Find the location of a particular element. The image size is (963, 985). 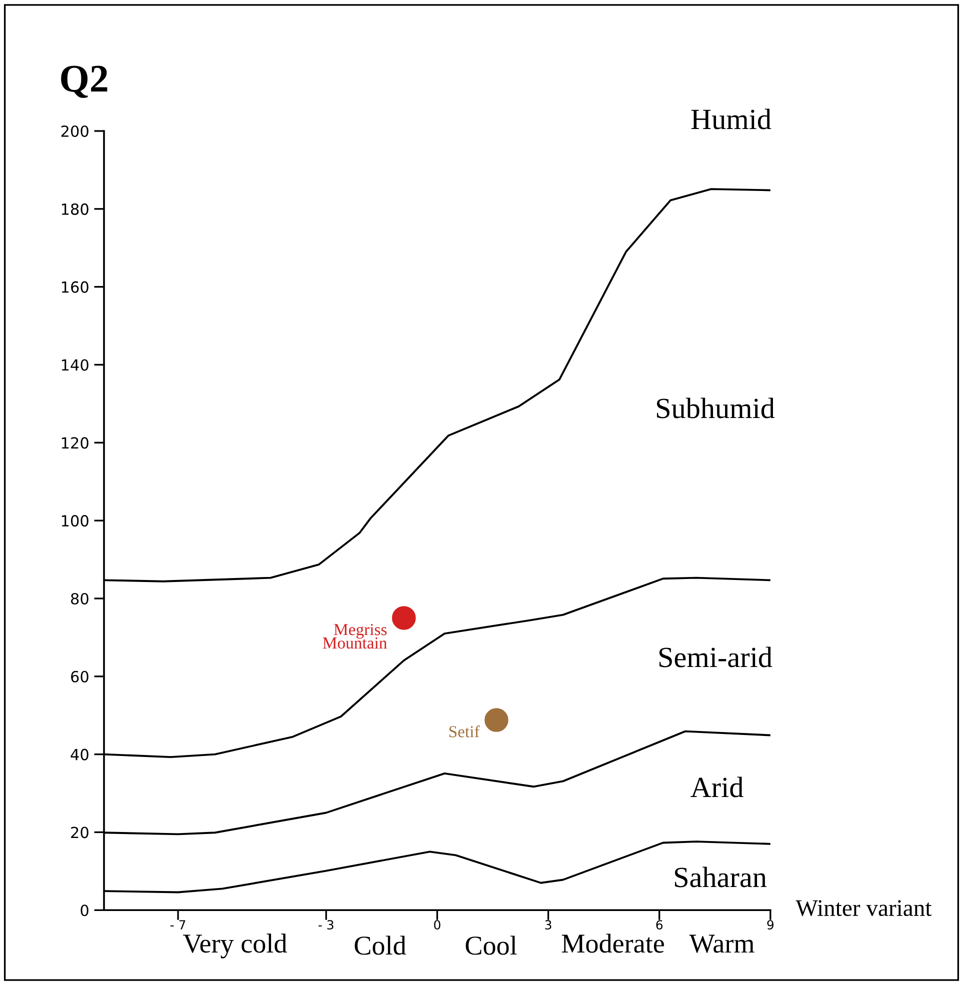

x-tick-label: - 3 is located at coordinates (326, 925).